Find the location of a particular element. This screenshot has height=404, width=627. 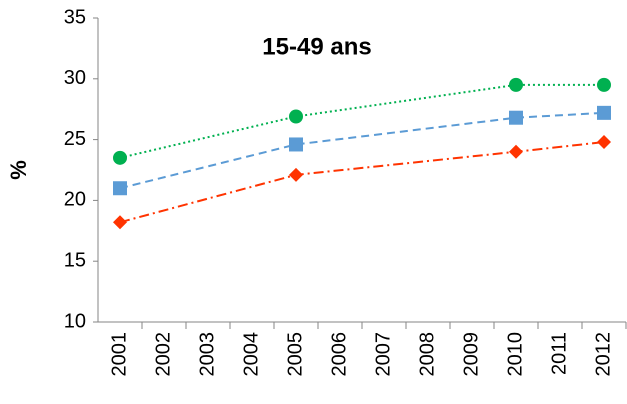

x-tick-label: 2006 is located at coordinates (339, 354).